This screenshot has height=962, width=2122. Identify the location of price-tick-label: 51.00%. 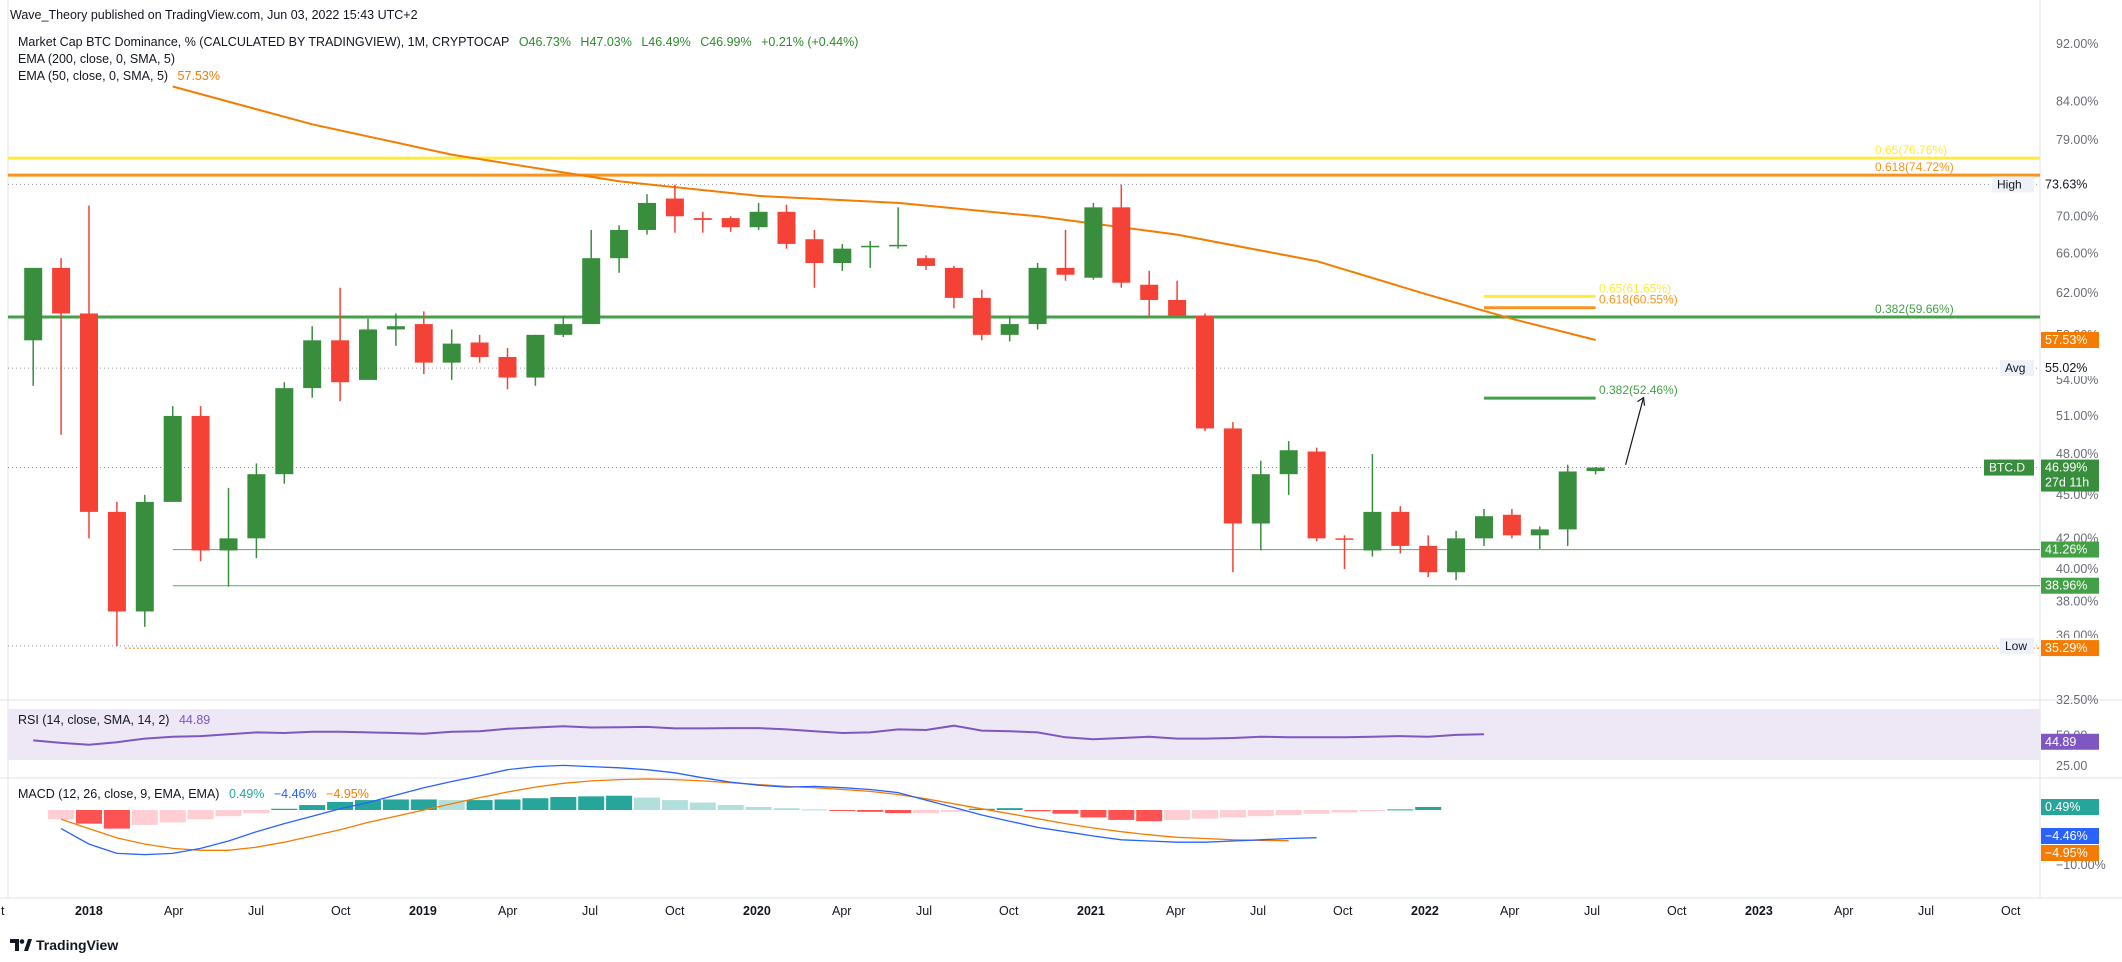
(2077, 416).